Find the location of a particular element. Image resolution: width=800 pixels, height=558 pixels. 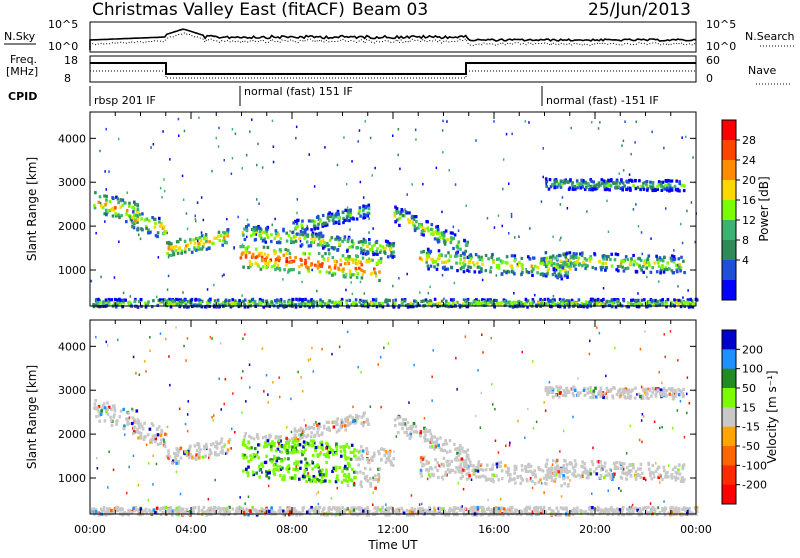

nsky-panel: N.Sky 10^5 10^0 10^5 10^0 N.Search is located at coordinates (399, 35).